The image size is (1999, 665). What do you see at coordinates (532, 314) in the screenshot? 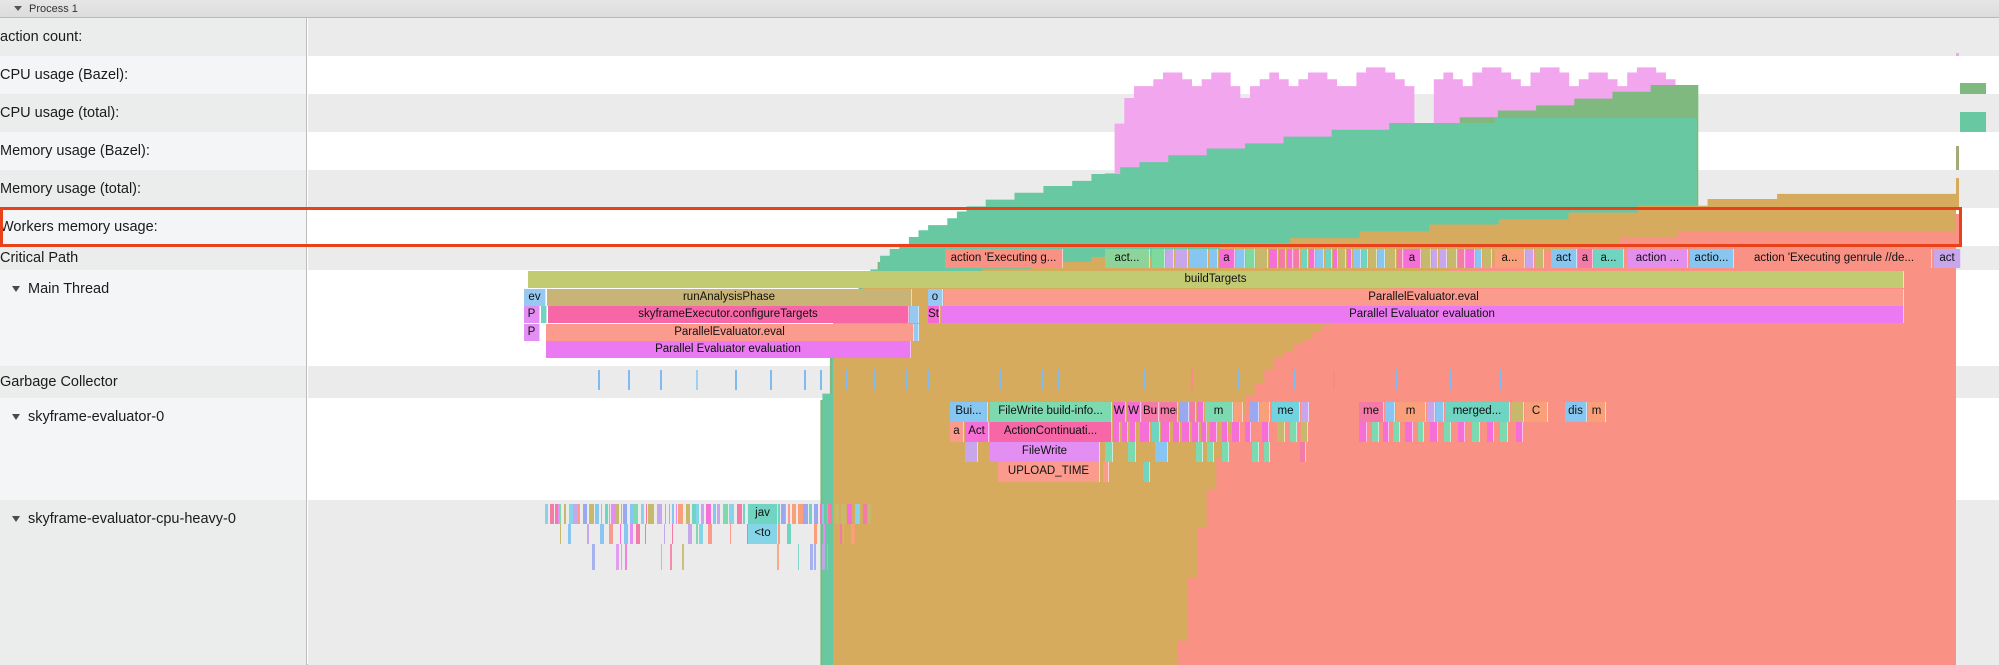
I see `slice-main-thread: P` at bounding box center [532, 314].